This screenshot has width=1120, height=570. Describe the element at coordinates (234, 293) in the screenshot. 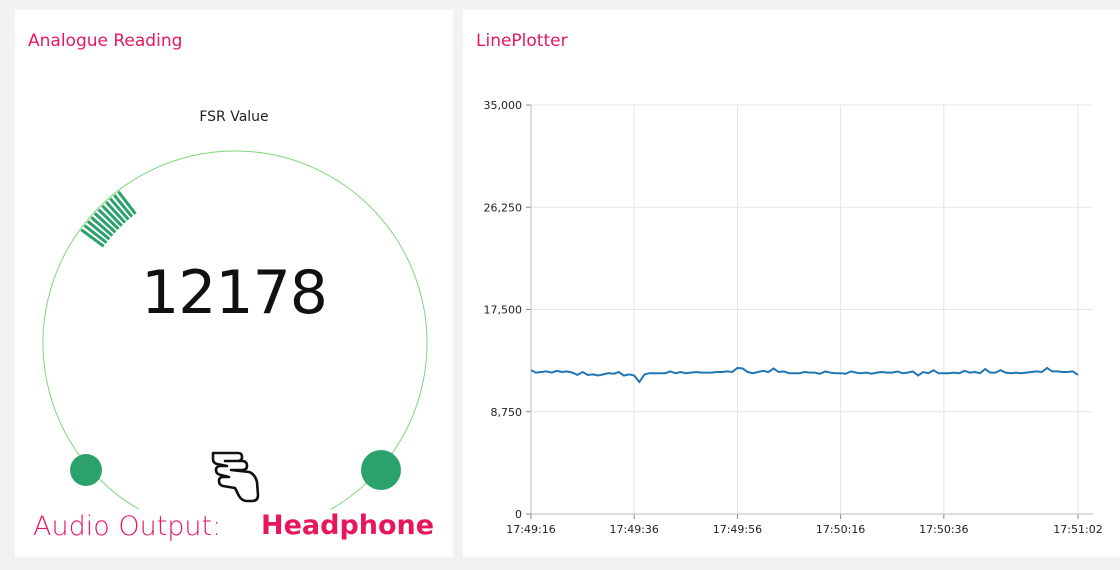

I see `gauge-value: 12178` at that location.